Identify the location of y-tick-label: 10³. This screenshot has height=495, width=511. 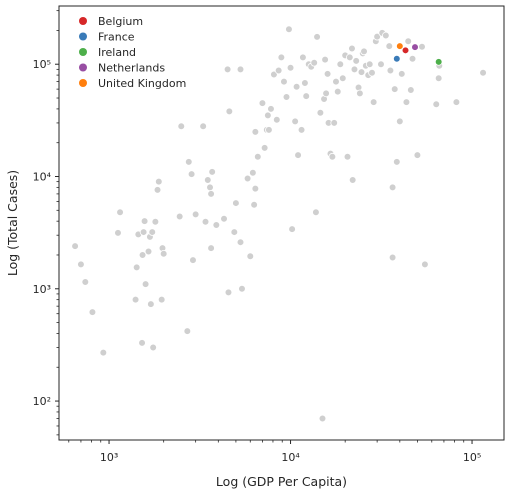
(42, 289).